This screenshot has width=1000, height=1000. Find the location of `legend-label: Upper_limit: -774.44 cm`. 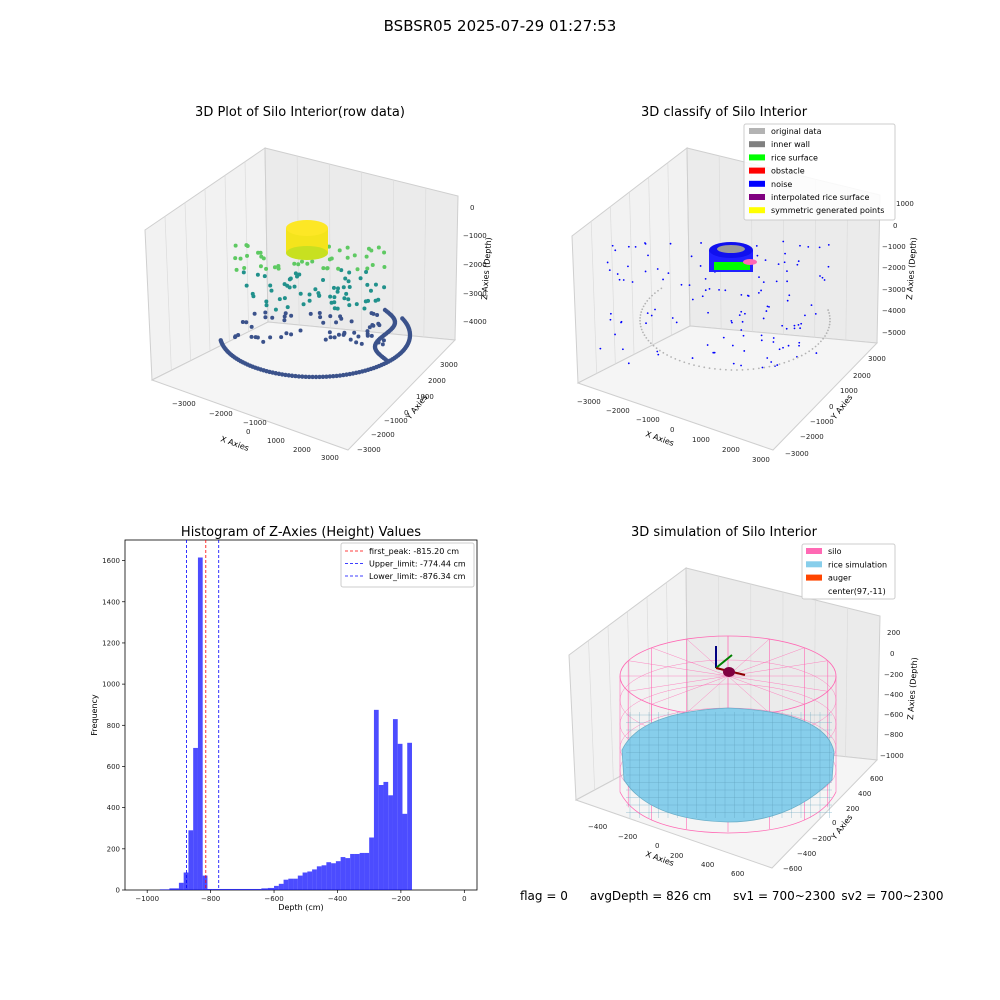

legend-label: Upper_limit: -774.44 cm is located at coordinates (417, 564).